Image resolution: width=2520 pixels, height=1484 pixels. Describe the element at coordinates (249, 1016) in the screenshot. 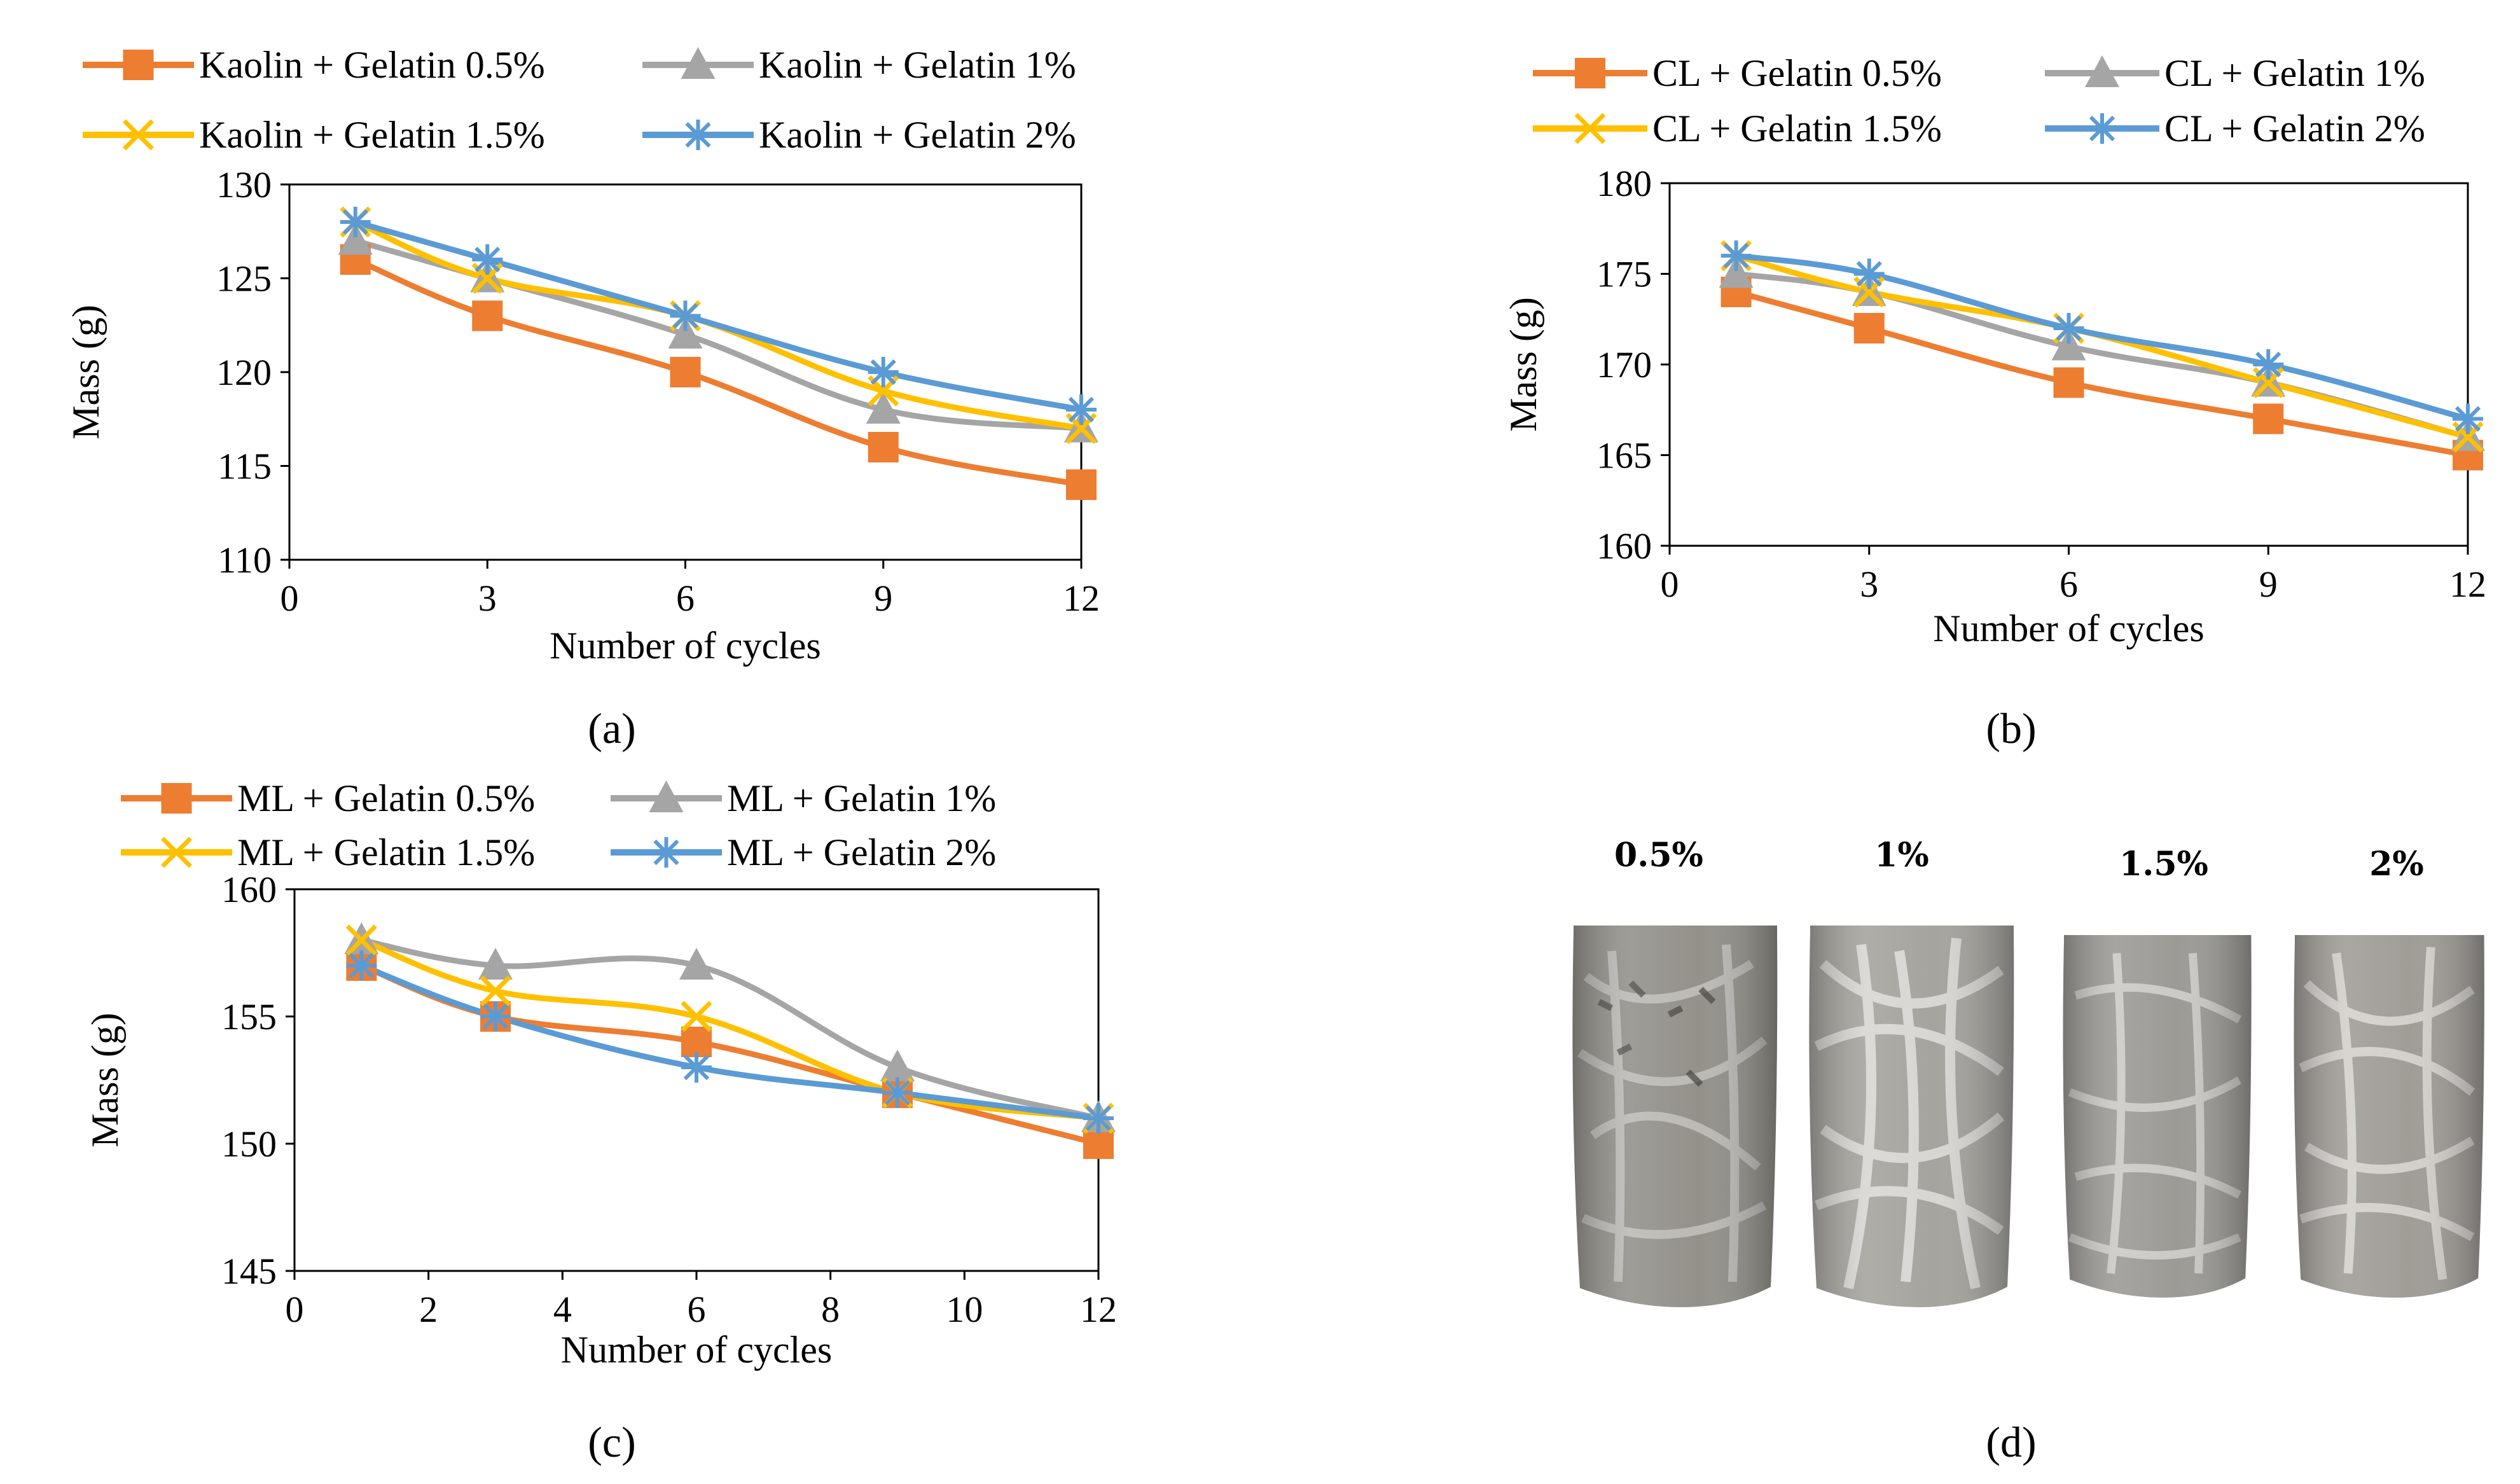

I see `y-tick-label: 155` at that location.